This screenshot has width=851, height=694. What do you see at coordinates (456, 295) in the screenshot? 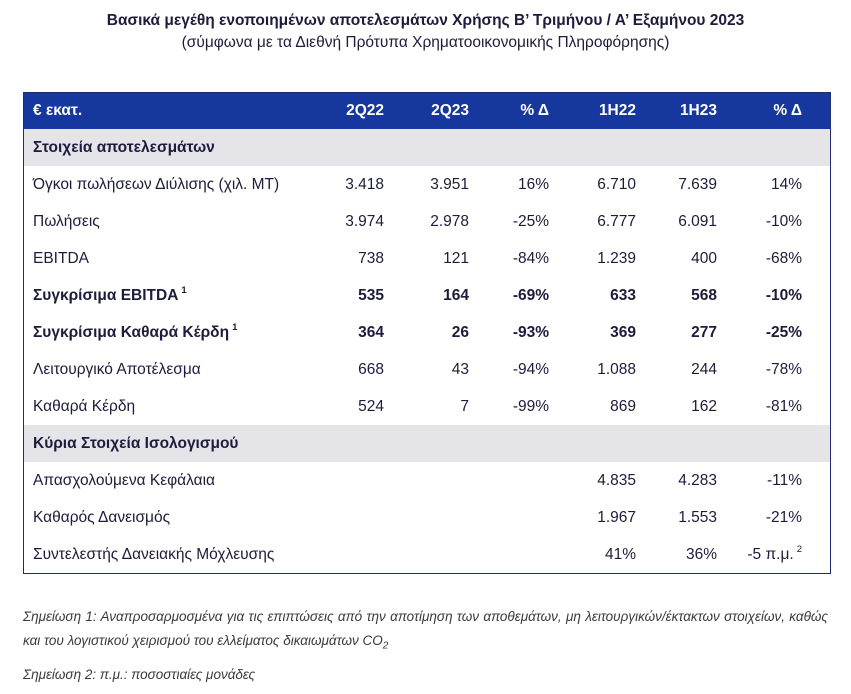
I see `cell-2q23: 164` at bounding box center [456, 295].